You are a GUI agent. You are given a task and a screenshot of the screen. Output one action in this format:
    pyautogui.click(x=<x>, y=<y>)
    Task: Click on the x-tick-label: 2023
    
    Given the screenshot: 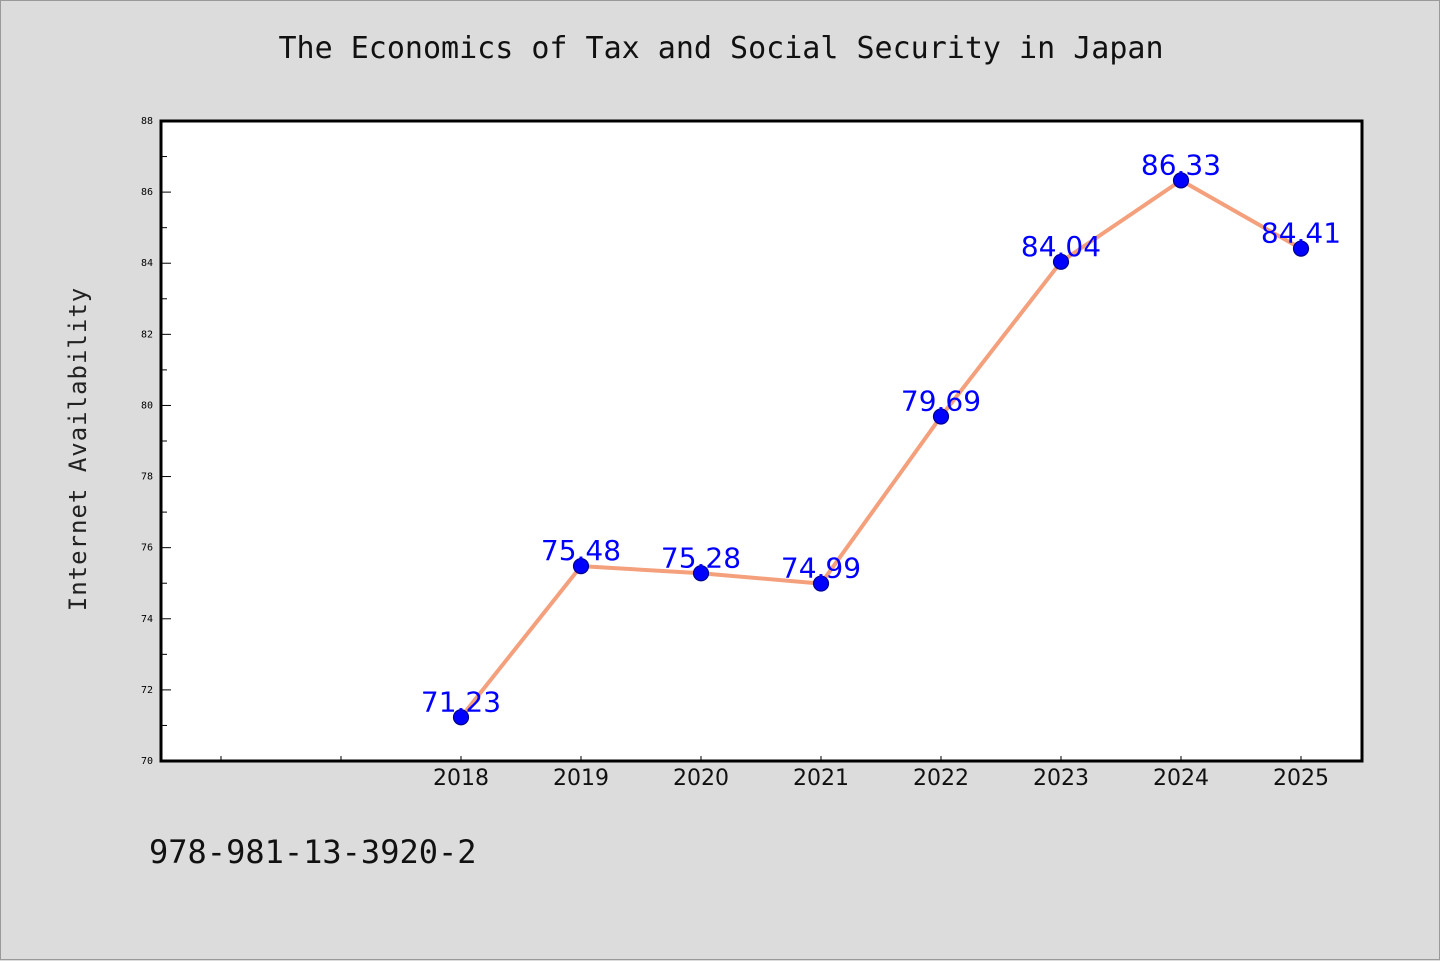 What is the action you would take?
    pyautogui.click(x=1061, y=778)
    